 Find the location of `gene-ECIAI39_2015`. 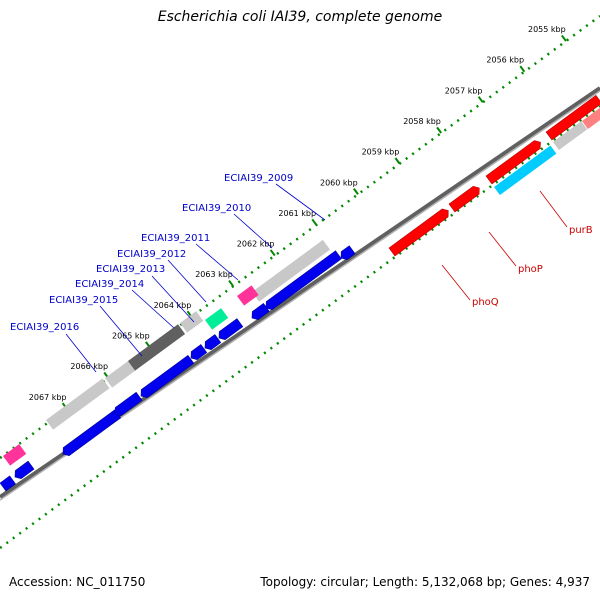

gene-ECIAI39_2015 is located at coordinates (127, 404).